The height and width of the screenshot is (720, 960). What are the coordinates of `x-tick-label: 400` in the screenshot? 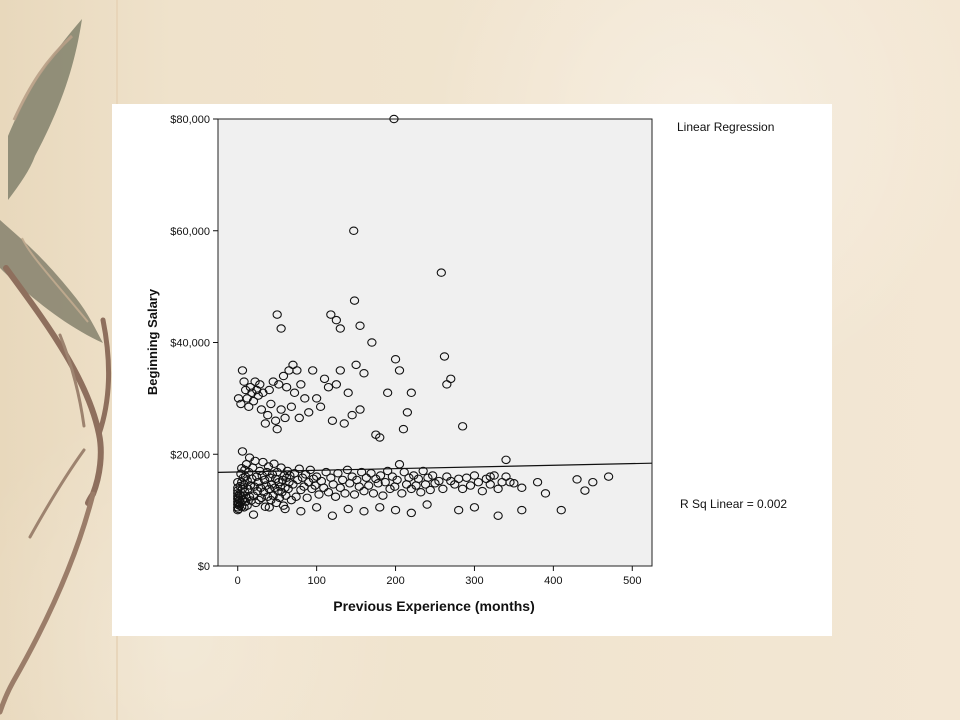 It's located at (553, 581).